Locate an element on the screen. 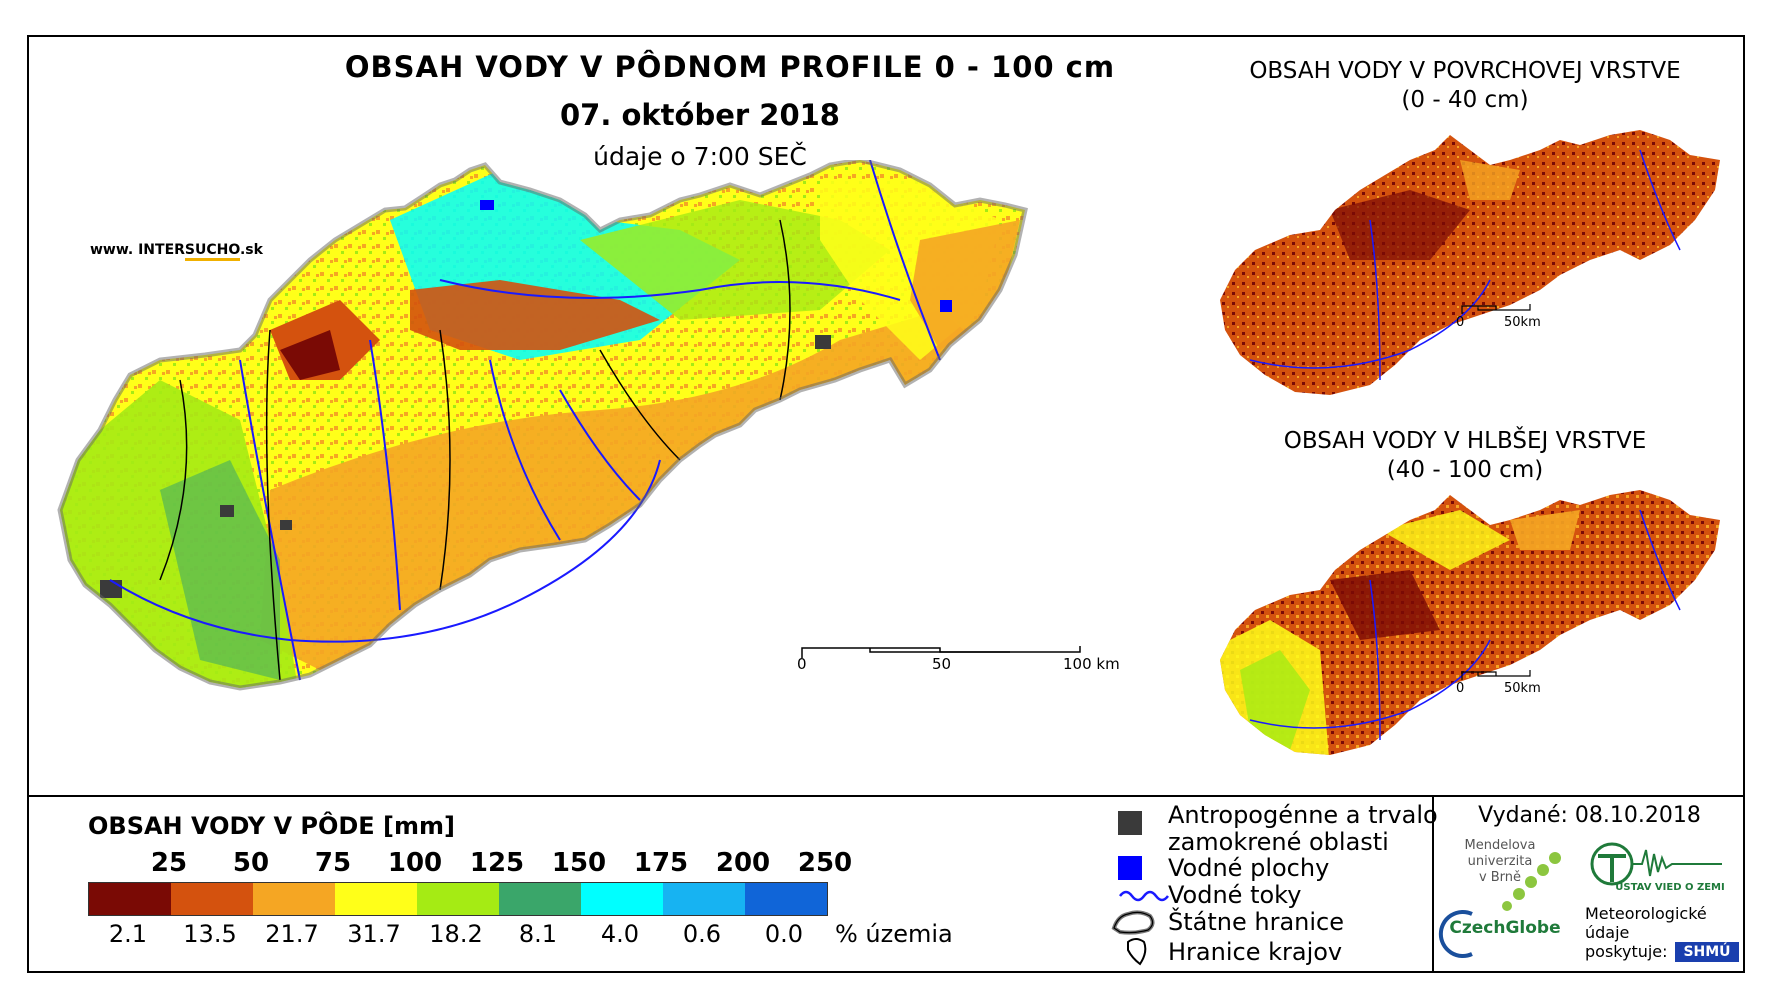 This screenshot has width=1772, height=1003. inset-deep-scale-50: 50km is located at coordinates (1522, 688).